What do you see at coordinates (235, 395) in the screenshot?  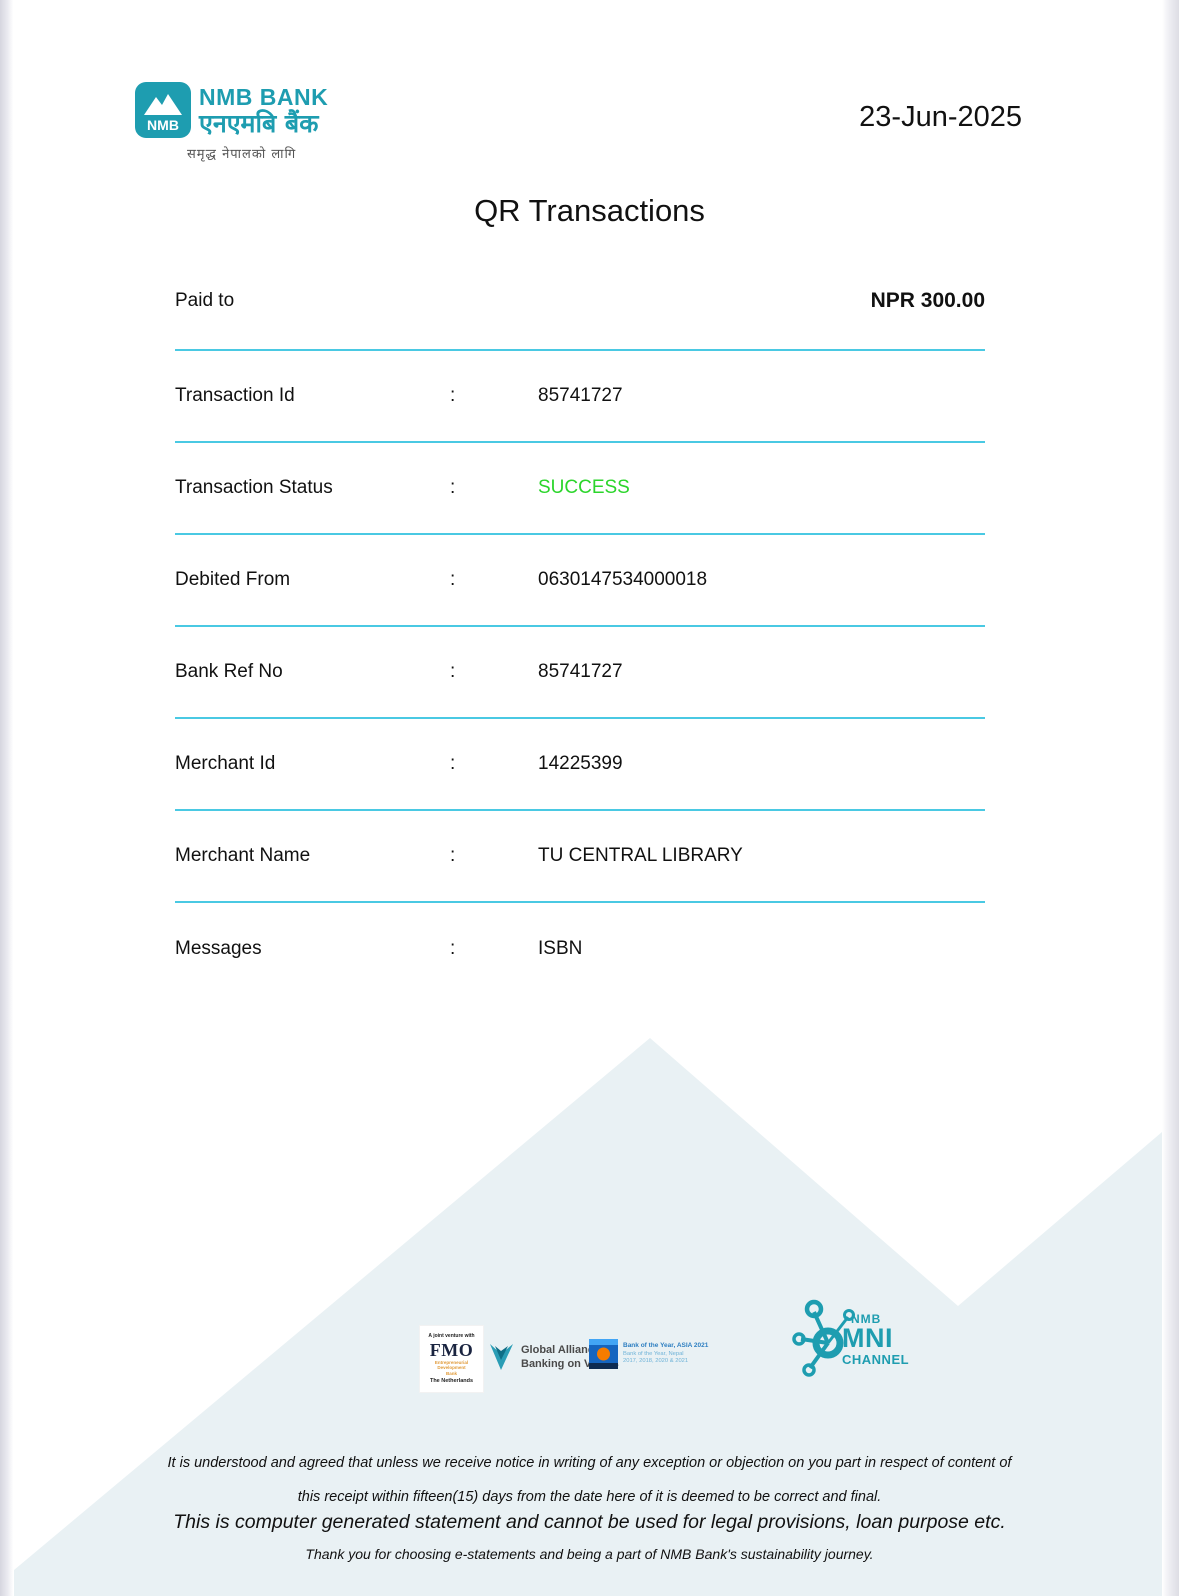 I see `row-label: Transaction Id` at bounding box center [235, 395].